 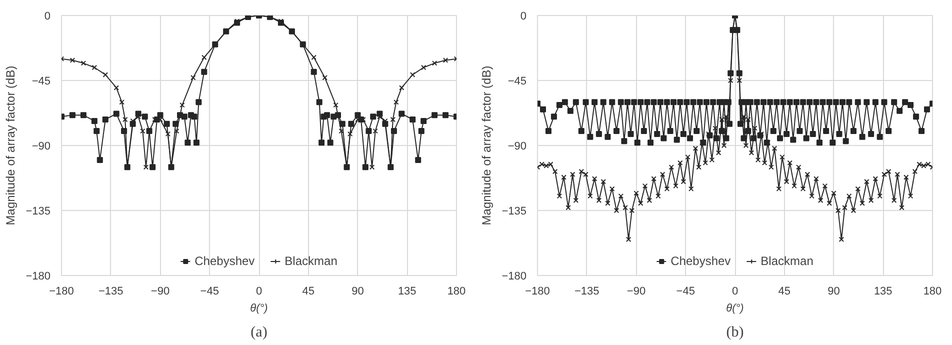 What do you see at coordinates (735, 332) in the screenshot?
I see `text: (b)` at bounding box center [735, 332].